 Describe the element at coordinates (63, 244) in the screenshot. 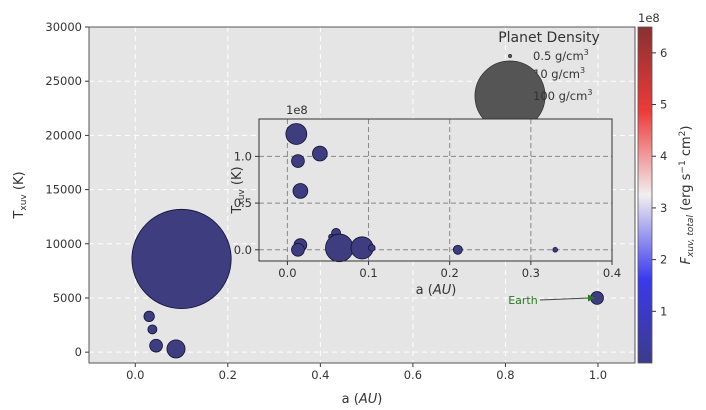

I see `y-tick-label: 10000` at that location.